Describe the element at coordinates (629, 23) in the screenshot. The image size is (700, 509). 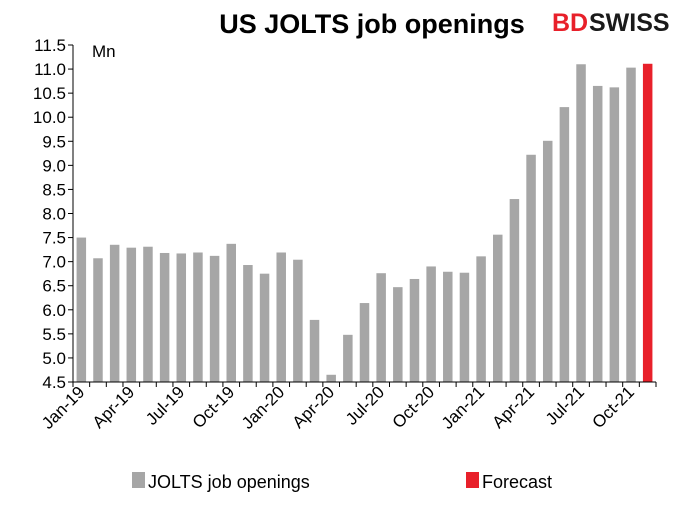
I see `logo-swiss: SWISS` at that location.